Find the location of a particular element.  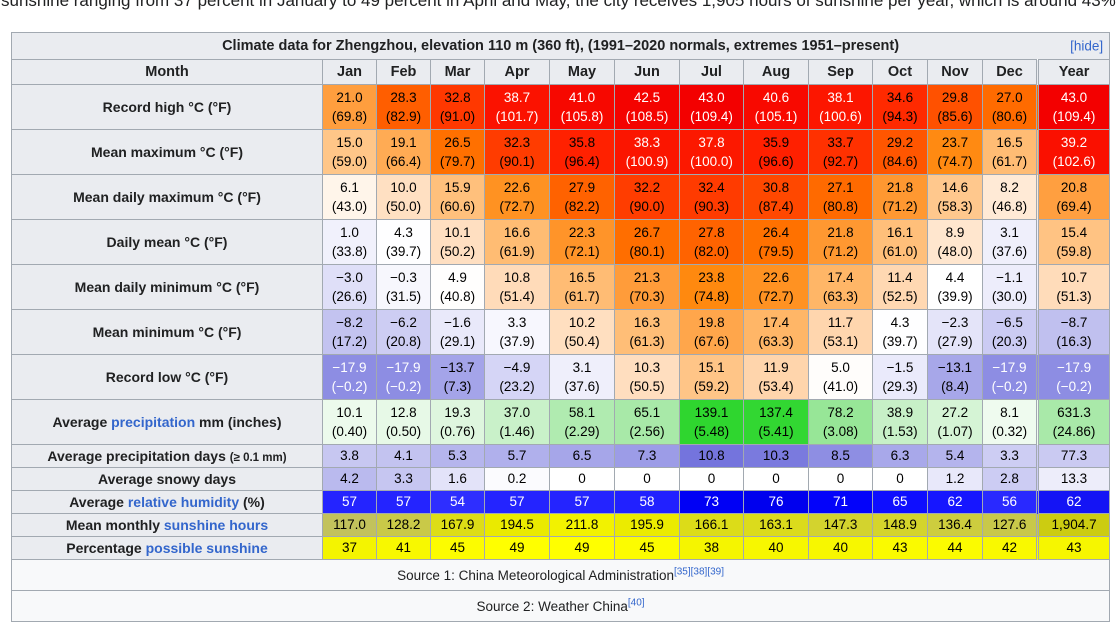

hide-link: [hide] is located at coordinates (1087, 46).